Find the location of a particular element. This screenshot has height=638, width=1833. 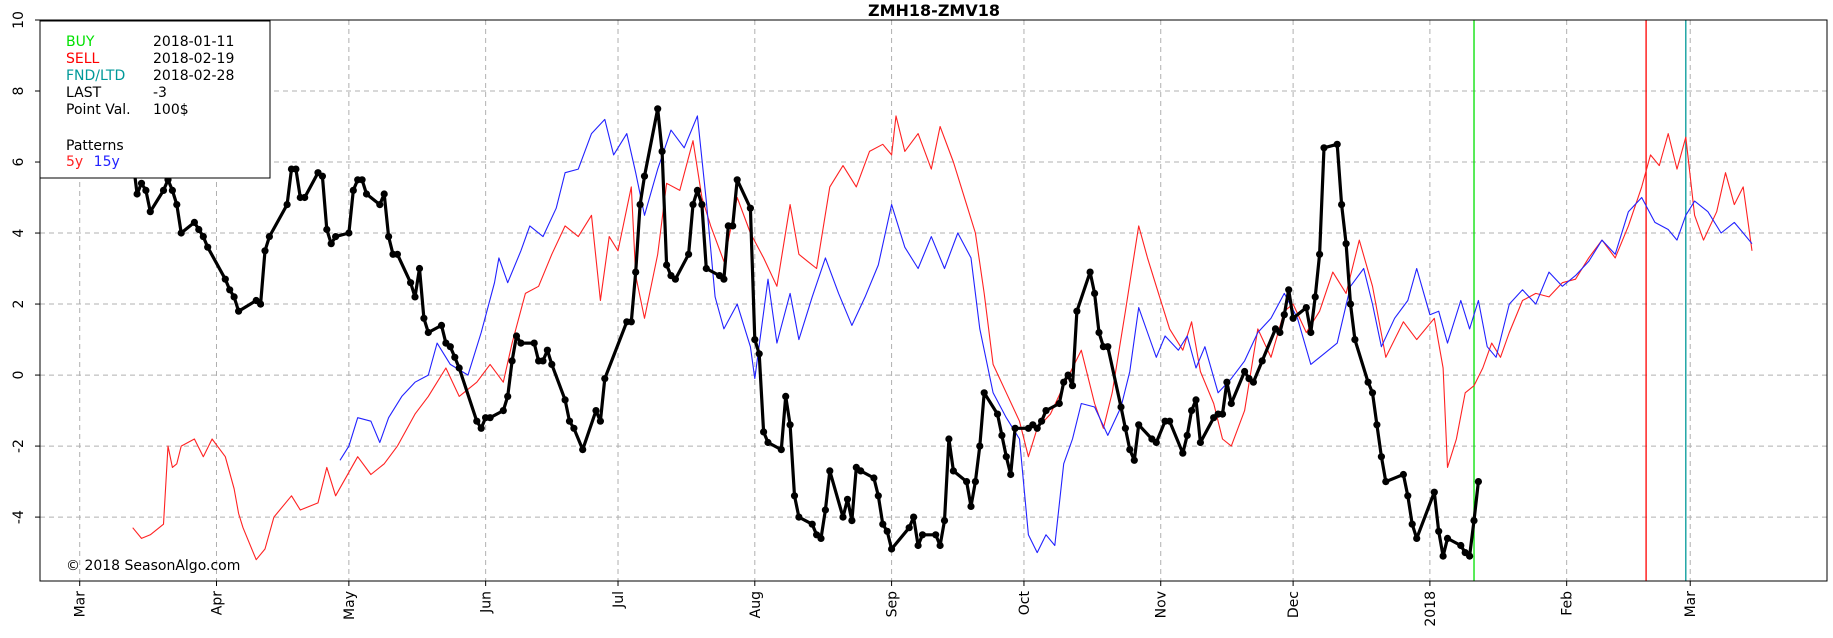

legend-row-value: 2018-01-11 is located at coordinates (193, 42).